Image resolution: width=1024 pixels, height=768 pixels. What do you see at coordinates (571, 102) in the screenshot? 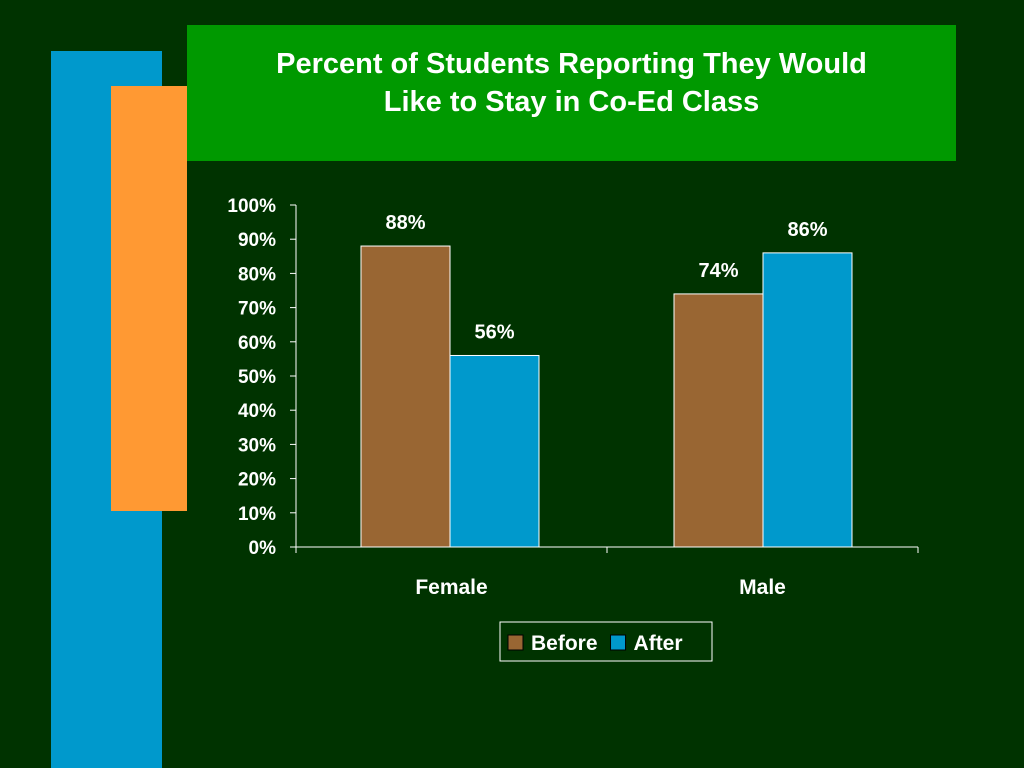
I see `chart-title-line-2: Like to Stay in Co-Ed Class` at bounding box center [571, 102].